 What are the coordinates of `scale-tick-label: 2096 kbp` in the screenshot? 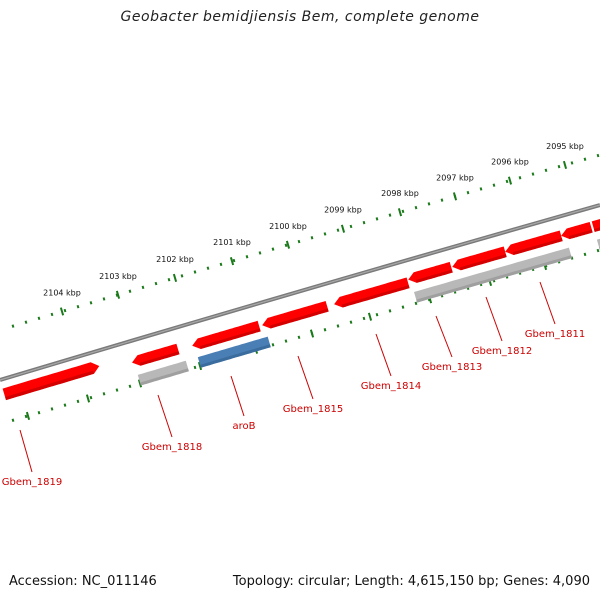 It's located at (510, 162).